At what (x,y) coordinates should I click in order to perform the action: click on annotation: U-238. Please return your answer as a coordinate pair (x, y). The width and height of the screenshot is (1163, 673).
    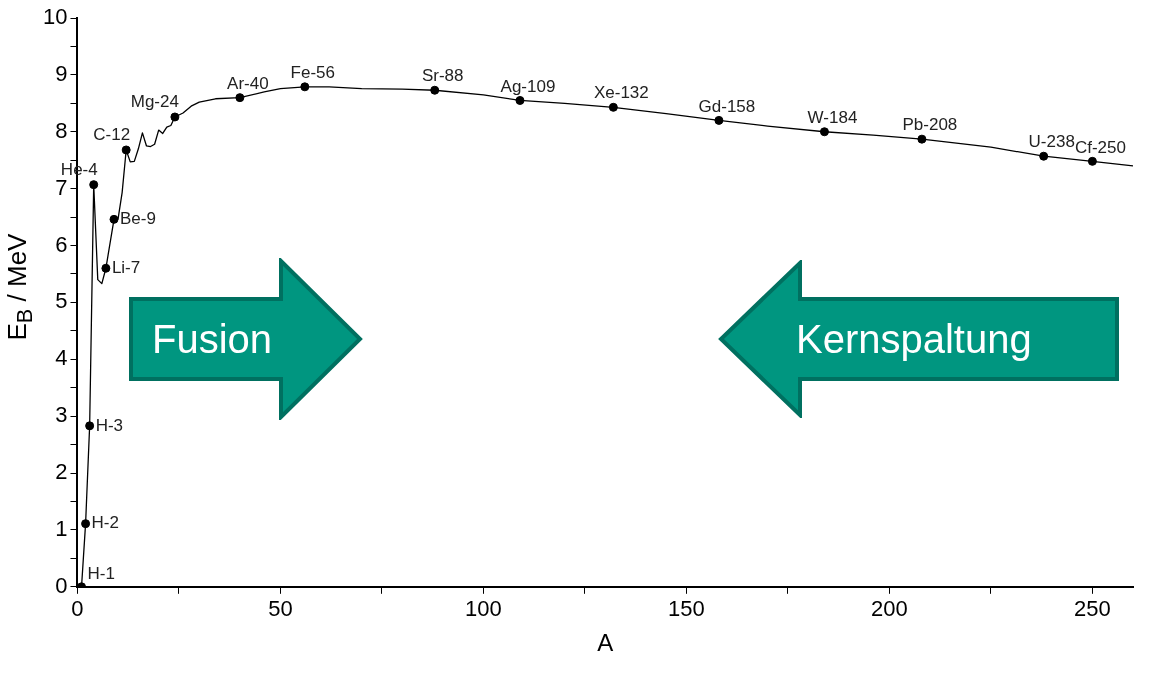
    Looking at the image, I should click on (1051, 142).